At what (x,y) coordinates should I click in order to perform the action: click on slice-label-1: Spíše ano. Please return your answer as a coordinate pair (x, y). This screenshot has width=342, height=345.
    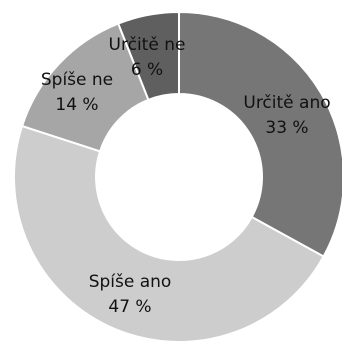
    Looking at the image, I should click on (130, 282).